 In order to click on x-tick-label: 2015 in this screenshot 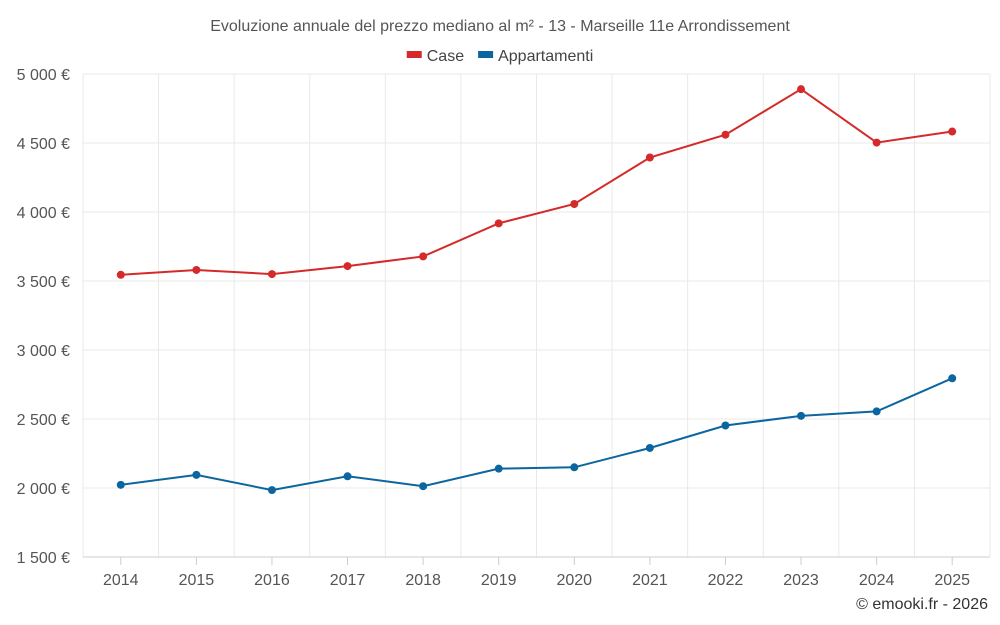, I will do `click(197, 580)`.